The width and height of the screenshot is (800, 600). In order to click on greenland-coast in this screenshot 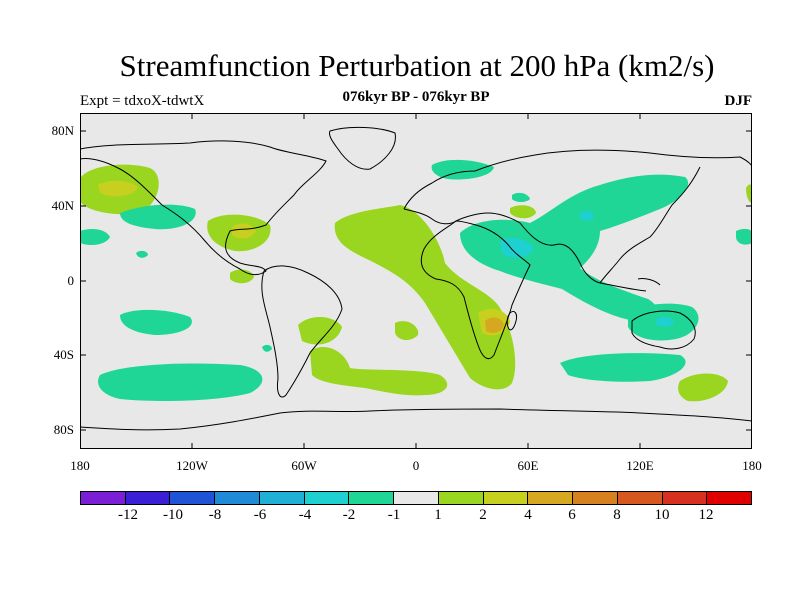, I will do `click(362, 148)`.